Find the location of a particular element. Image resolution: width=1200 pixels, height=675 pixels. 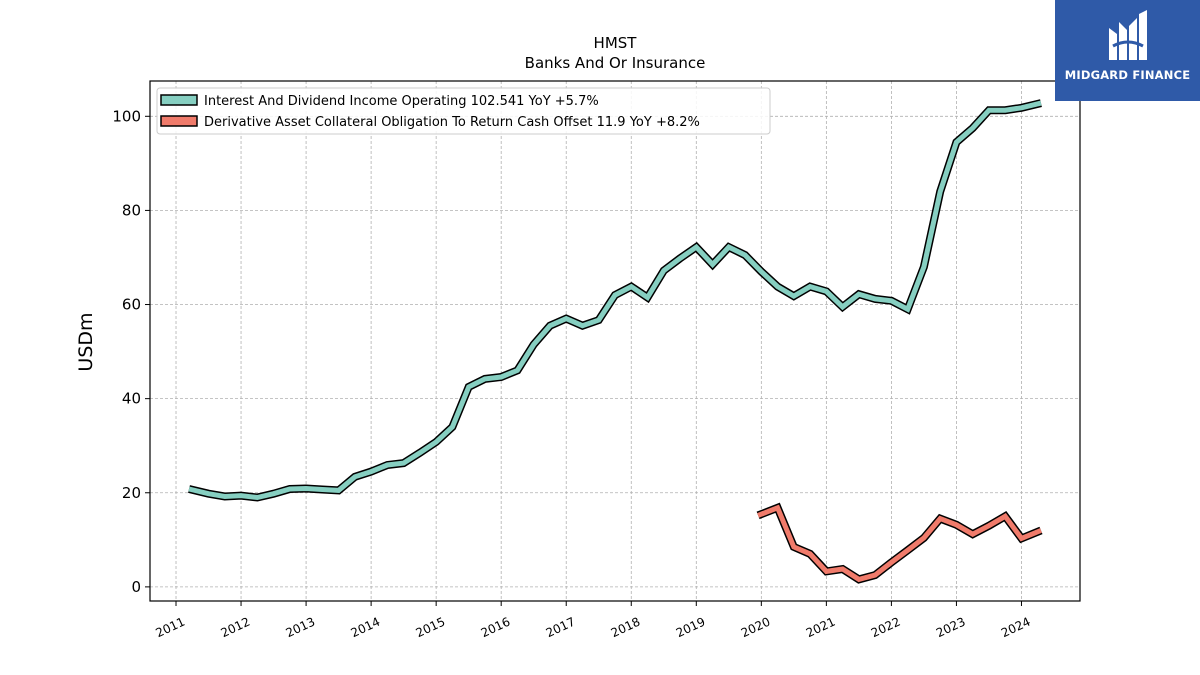

y-tick-label: 40 is located at coordinates (131, 399).